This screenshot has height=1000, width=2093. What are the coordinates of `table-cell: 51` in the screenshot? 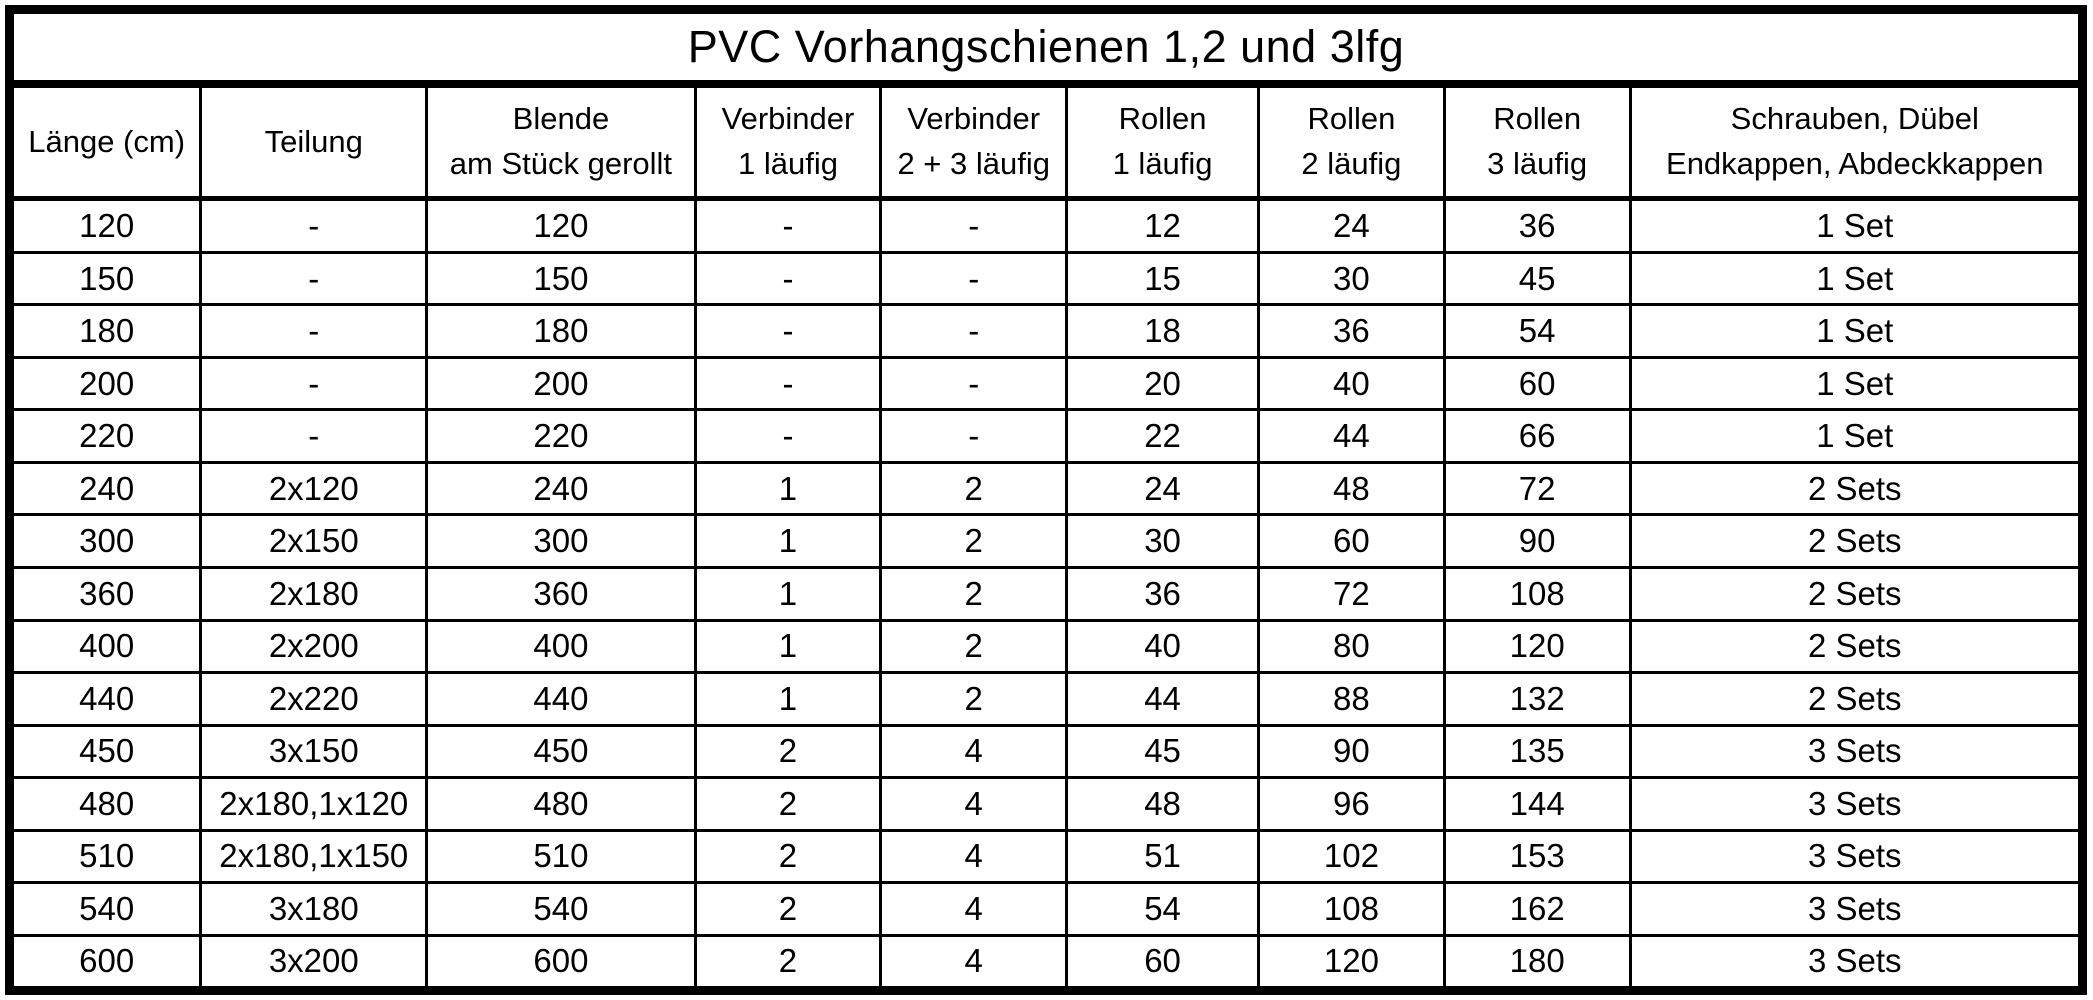 It's located at (1163, 856).